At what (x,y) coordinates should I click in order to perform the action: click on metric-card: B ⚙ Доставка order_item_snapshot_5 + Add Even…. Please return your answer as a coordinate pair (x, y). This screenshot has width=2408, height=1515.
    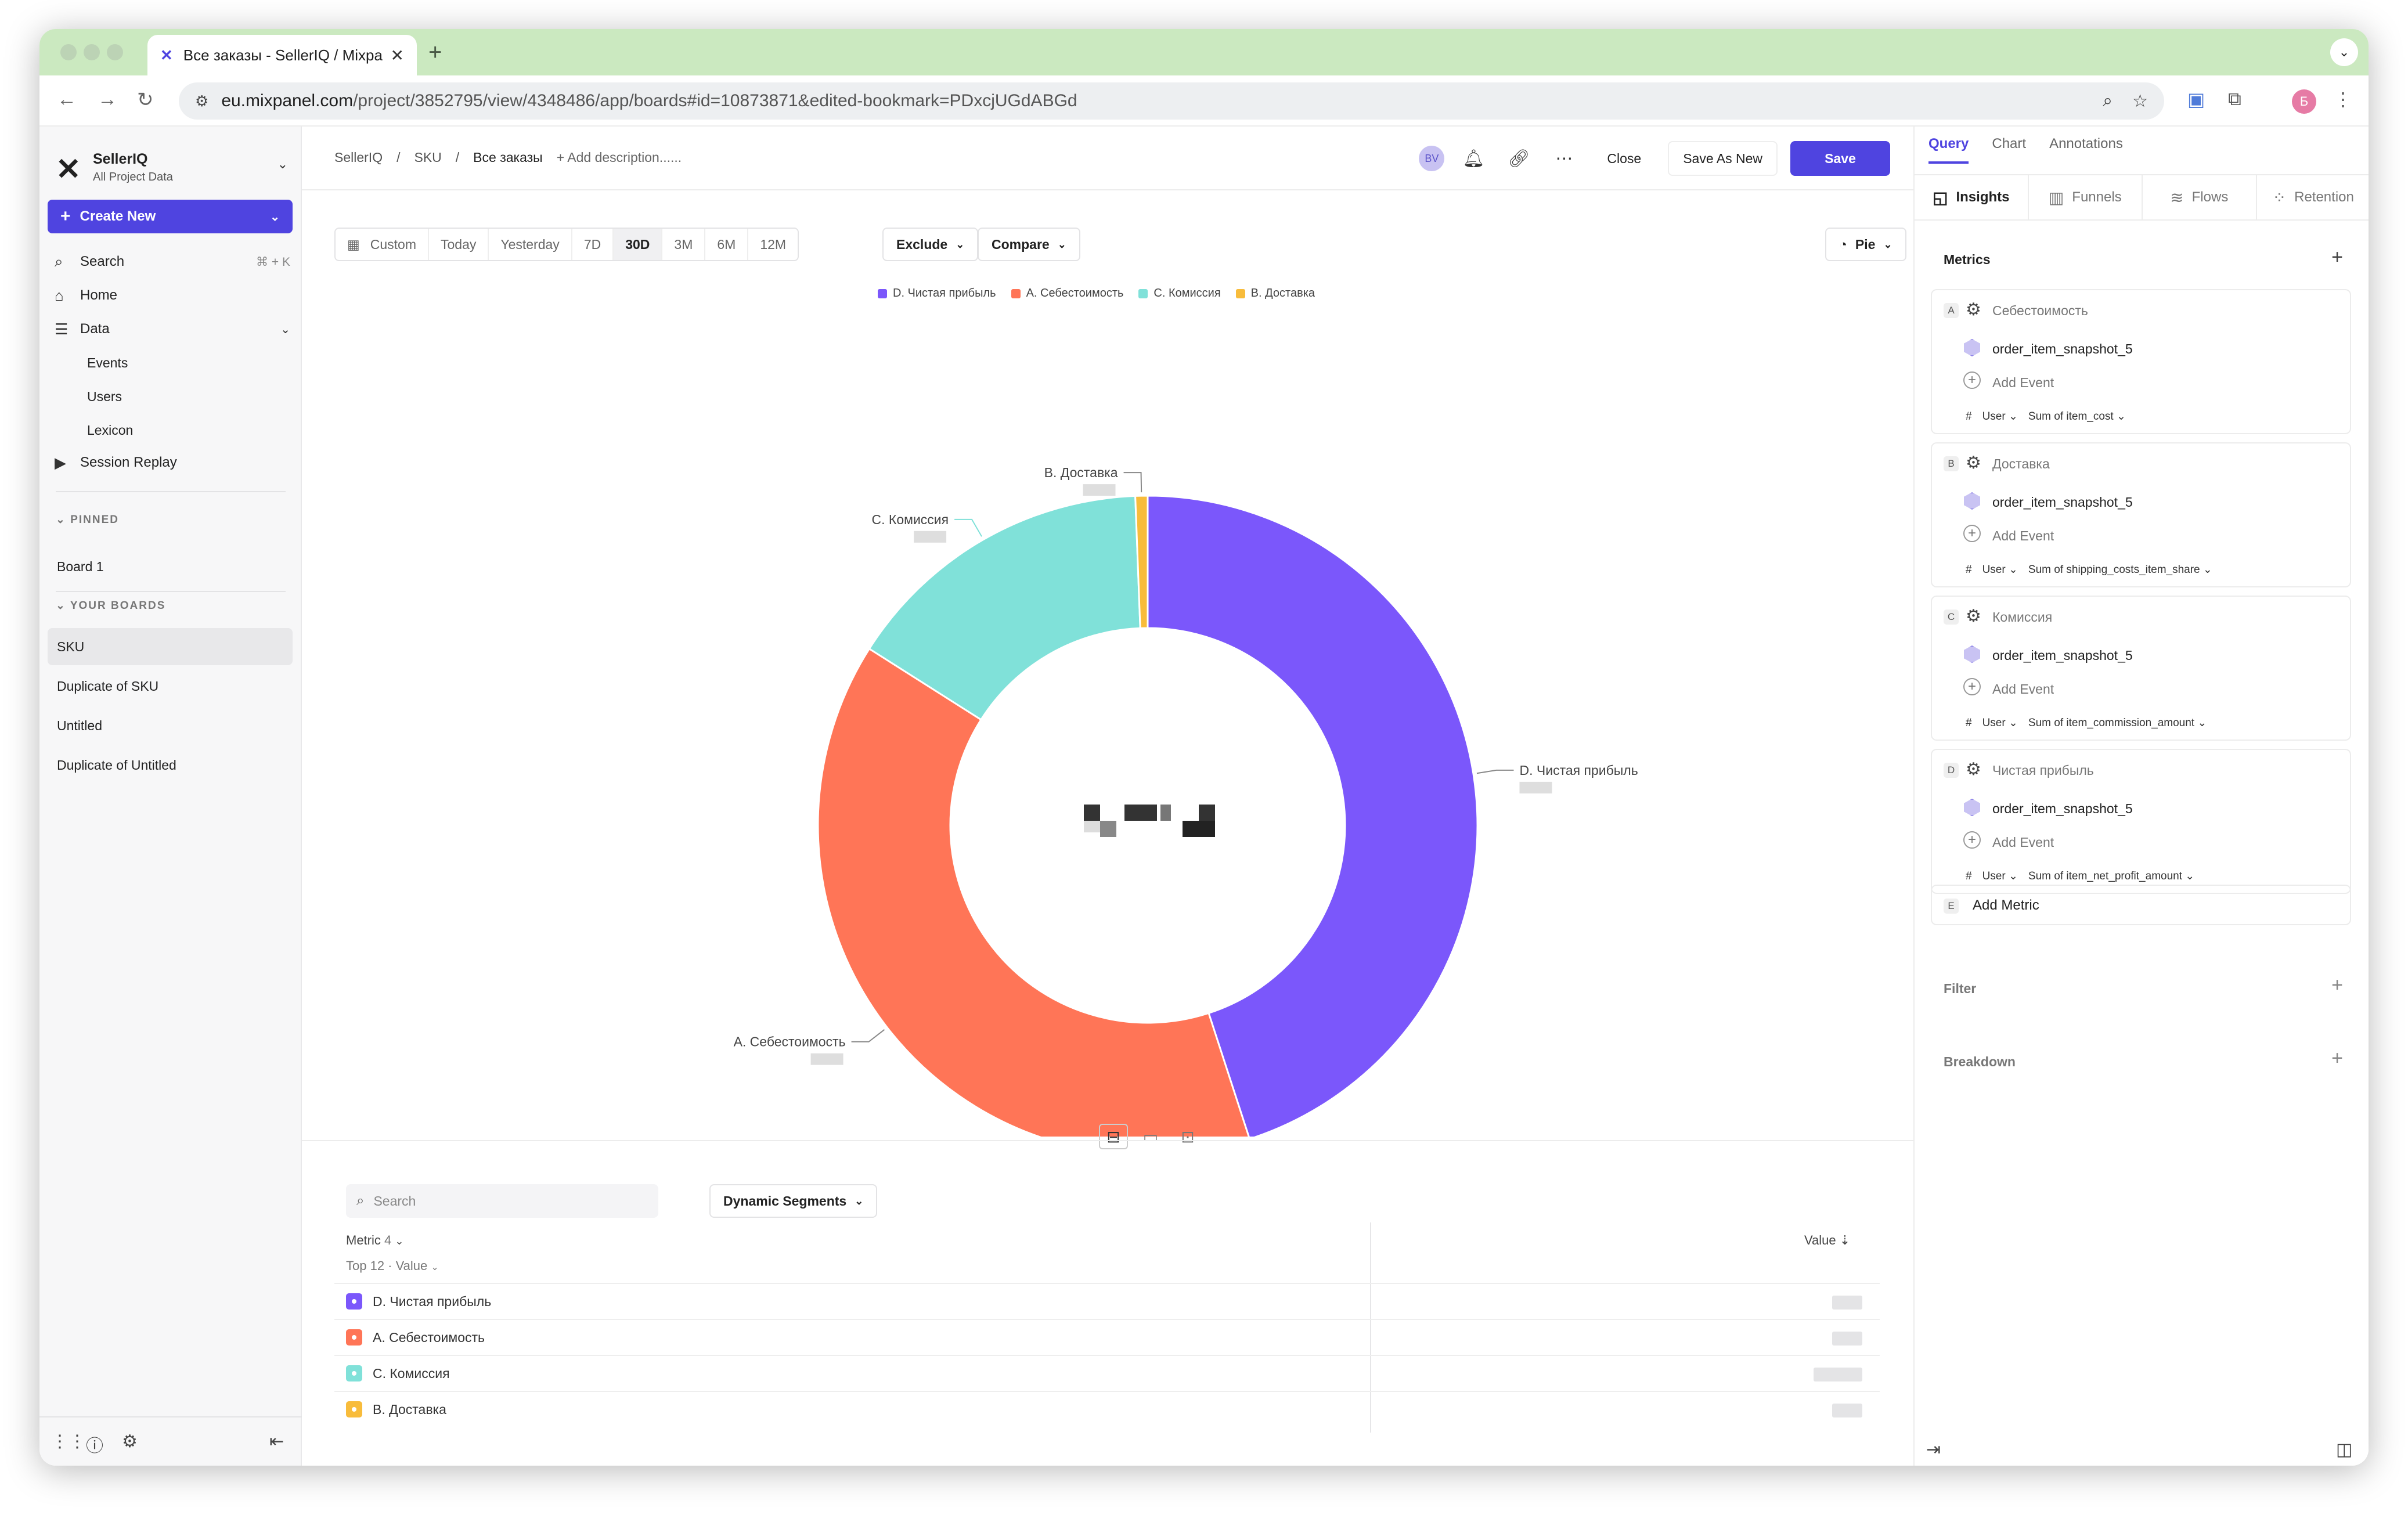
    Looking at the image, I should click on (2141, 514).